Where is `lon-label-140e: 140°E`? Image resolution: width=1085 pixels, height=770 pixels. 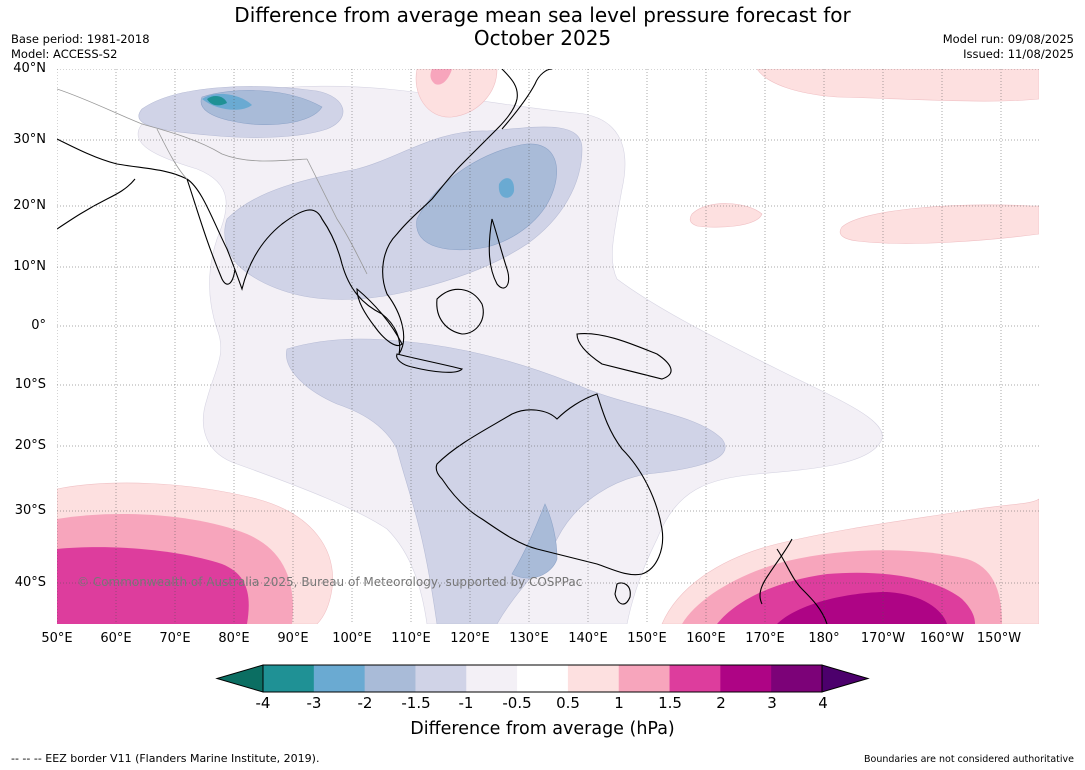 lon-label-140e: 140°E is located at coordinates (588, 638).